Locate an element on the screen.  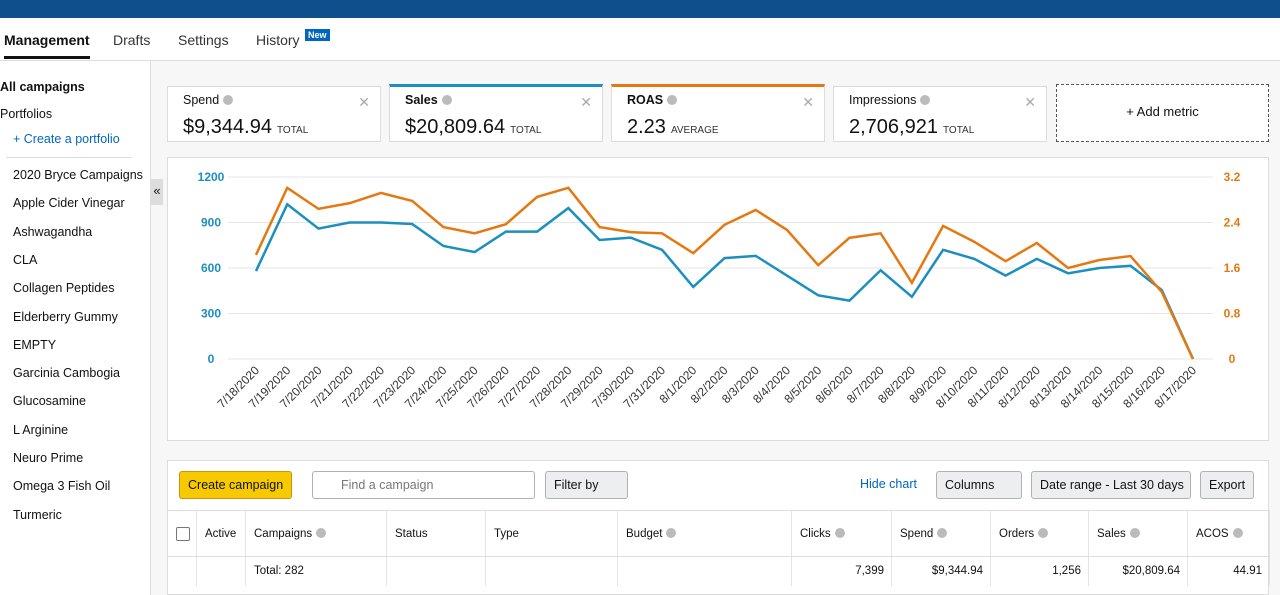
total-cell: 1,256 is located at coordinates (1066, 571).